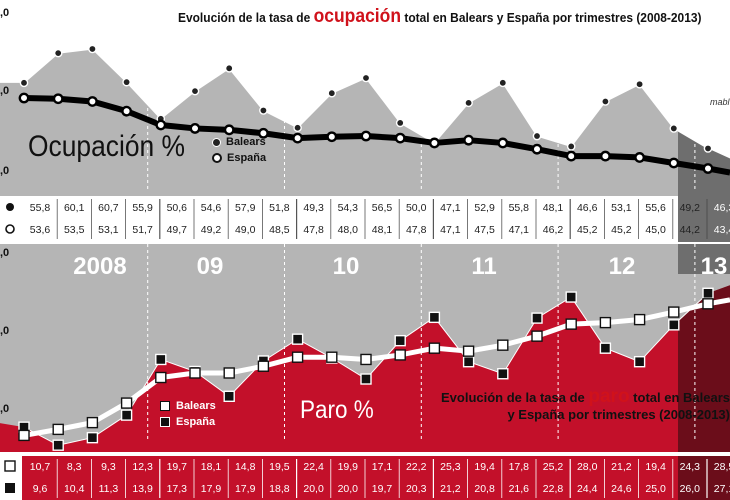 The image size is (730, 500). I want to click on ocupacion-espana-value: 53,5, so click(74, 230).